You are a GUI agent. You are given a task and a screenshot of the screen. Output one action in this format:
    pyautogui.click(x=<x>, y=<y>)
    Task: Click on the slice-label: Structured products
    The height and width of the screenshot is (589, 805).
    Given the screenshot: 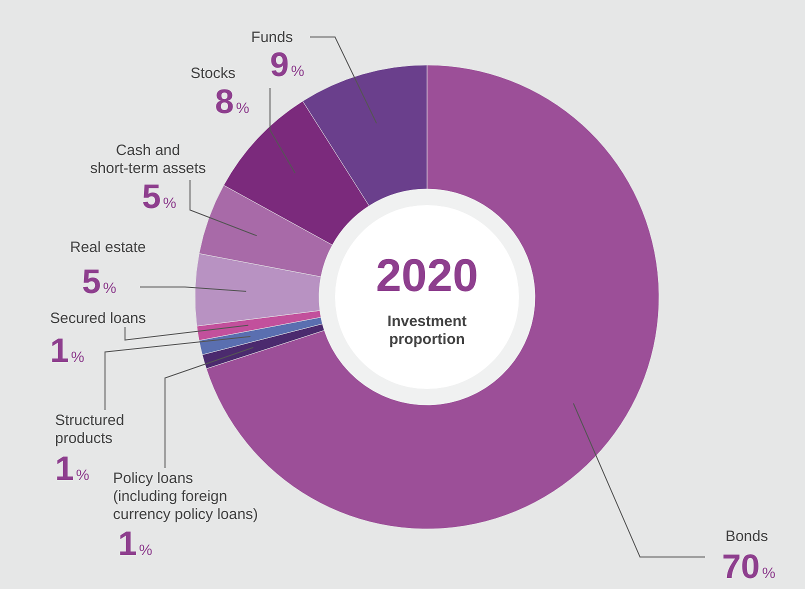 What is the action you would take?
    pyautogui.click(x=89, y=429)
    